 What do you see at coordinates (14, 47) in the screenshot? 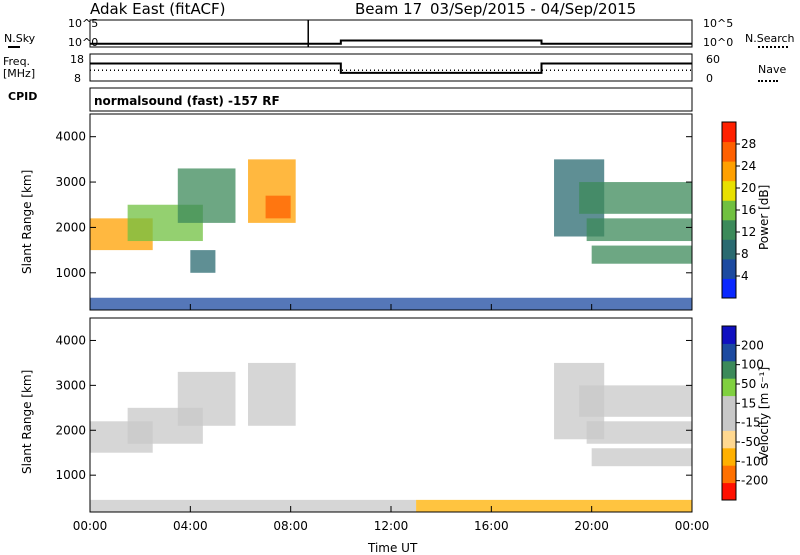
I see `nsky-legend-line` at bounding box center [14, 47].